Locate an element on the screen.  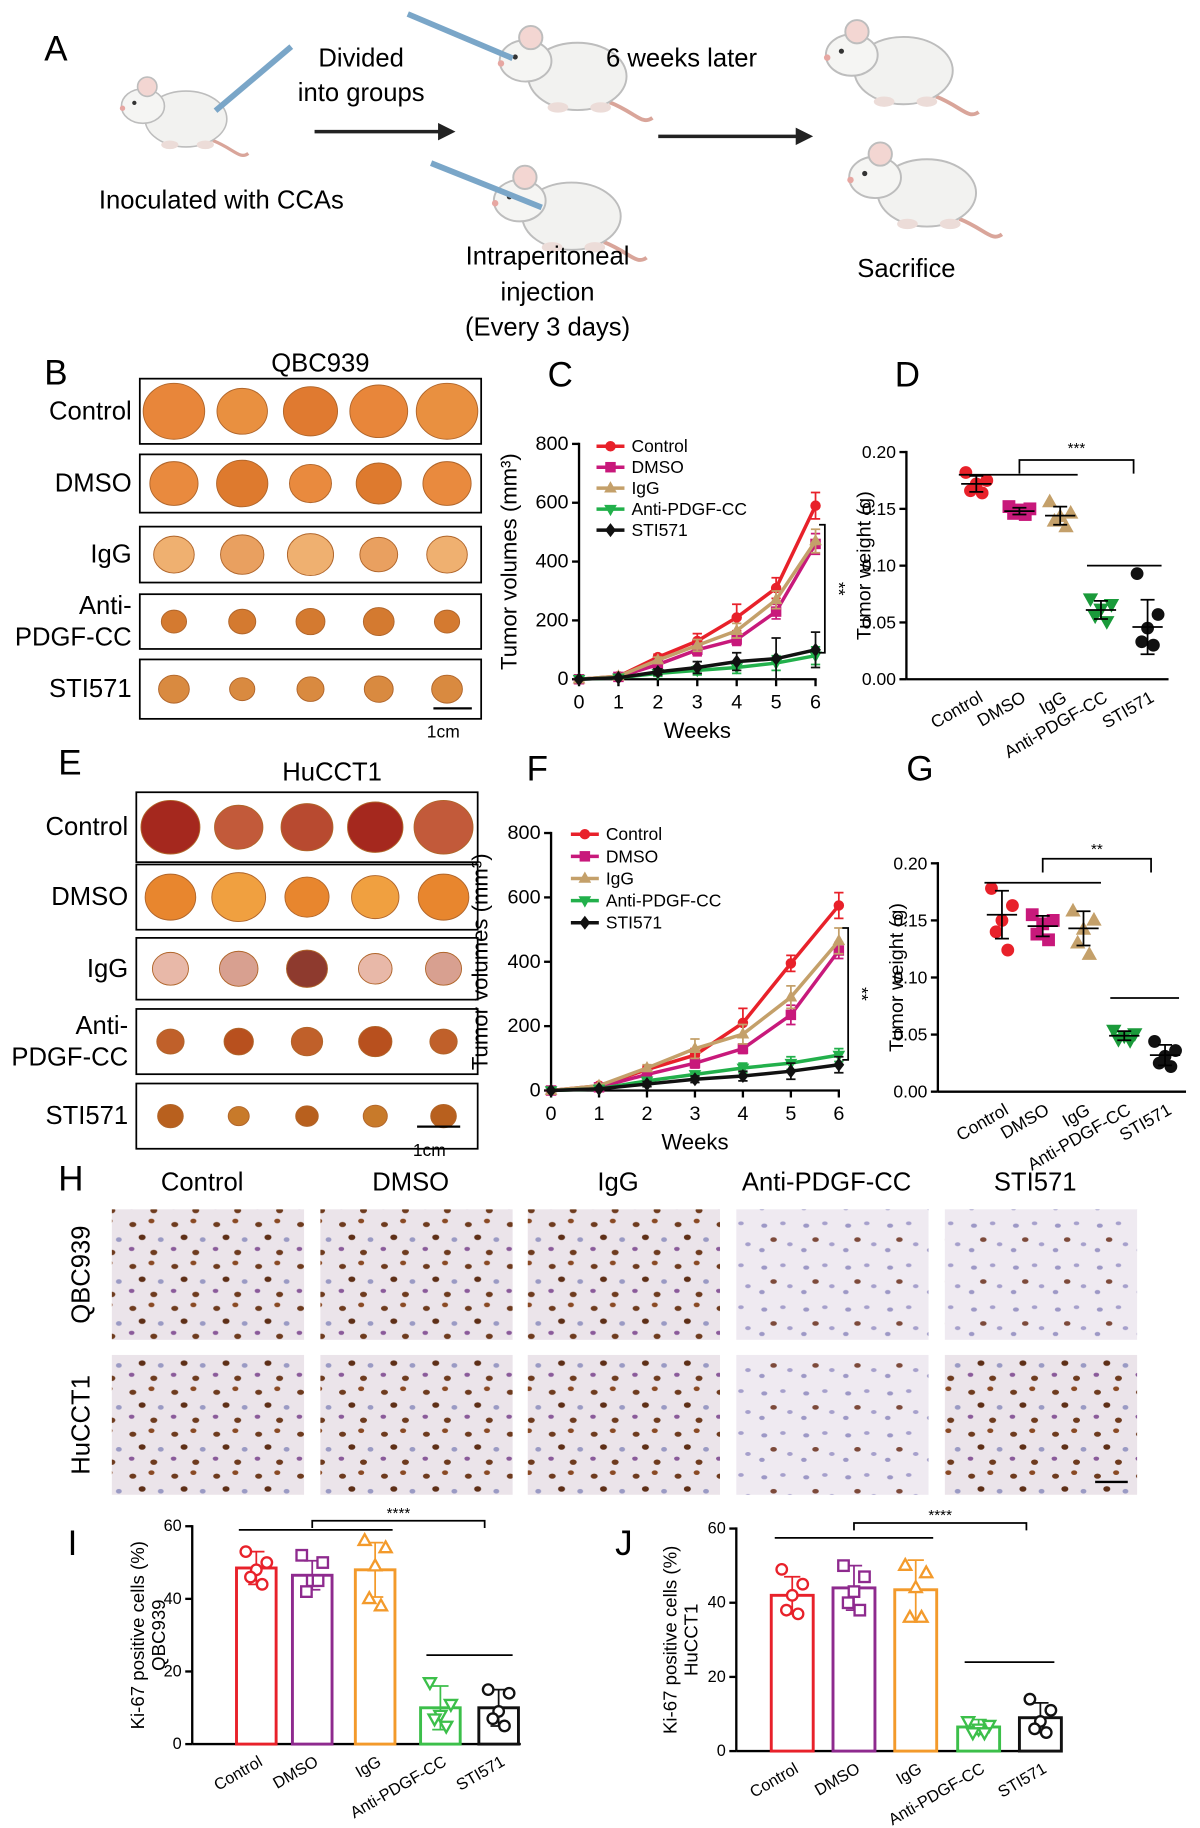
legend-label: Anti-PDGF-CC is located at coordinates (664, 901).